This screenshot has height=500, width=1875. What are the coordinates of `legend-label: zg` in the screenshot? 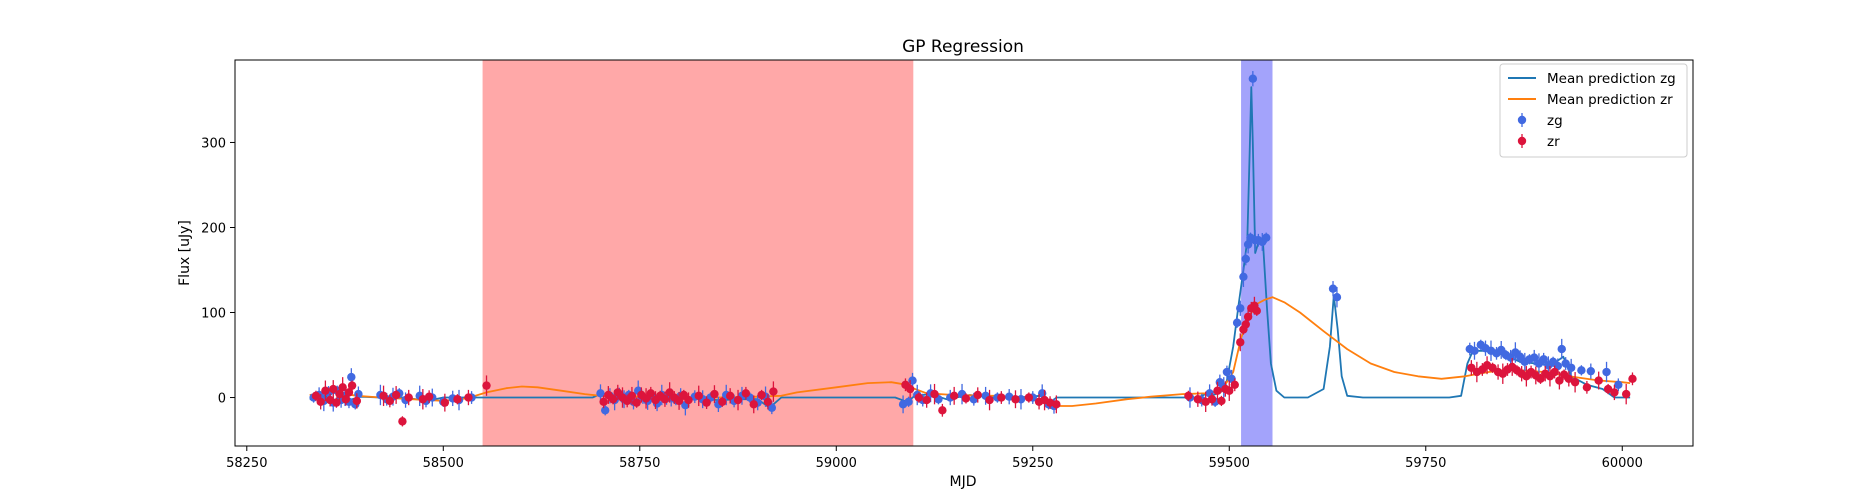 It's located at (1555, 121).